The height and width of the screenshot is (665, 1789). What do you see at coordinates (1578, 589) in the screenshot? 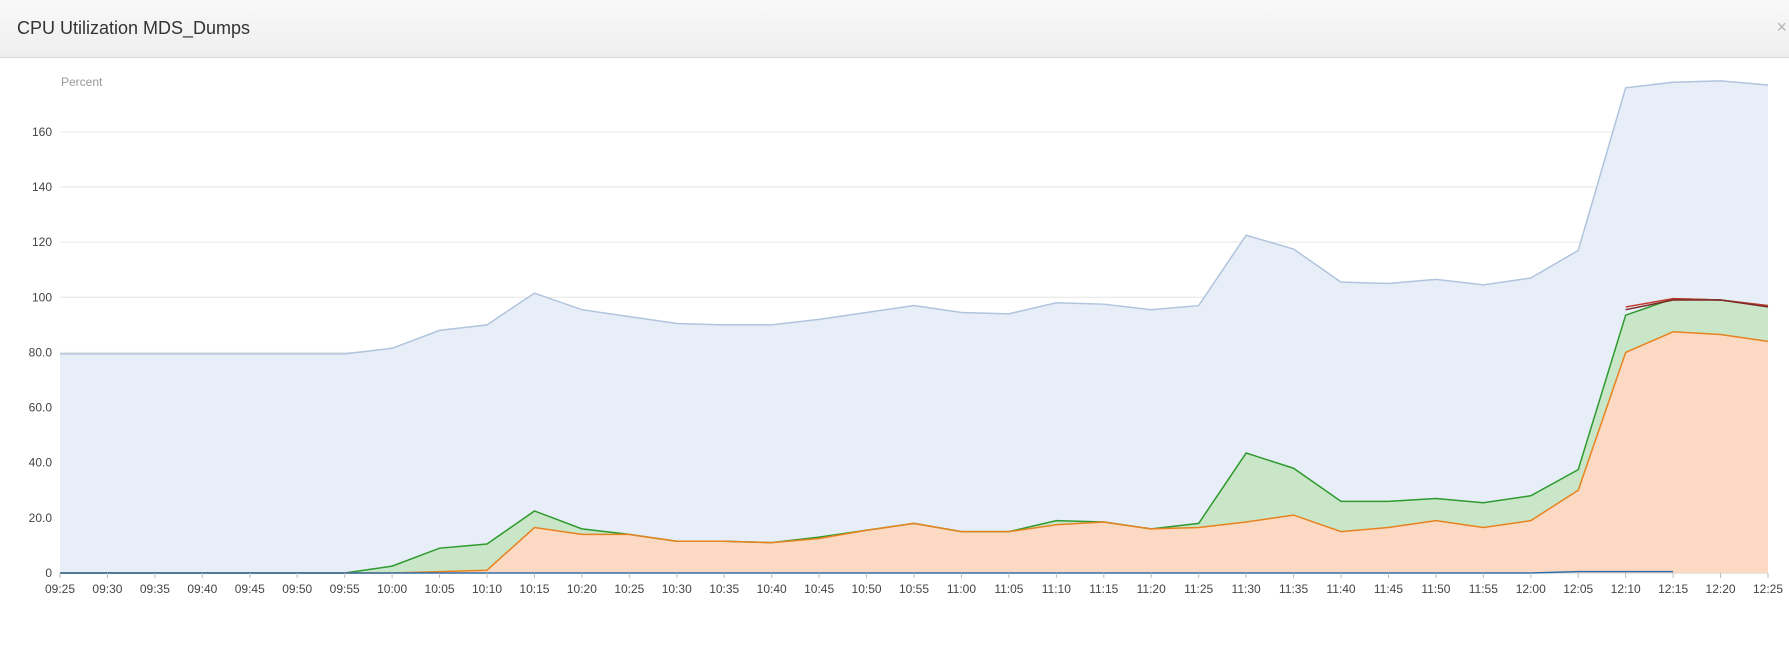
I see `x-tick-label: 12:05` at bounding box center [1578, 589].